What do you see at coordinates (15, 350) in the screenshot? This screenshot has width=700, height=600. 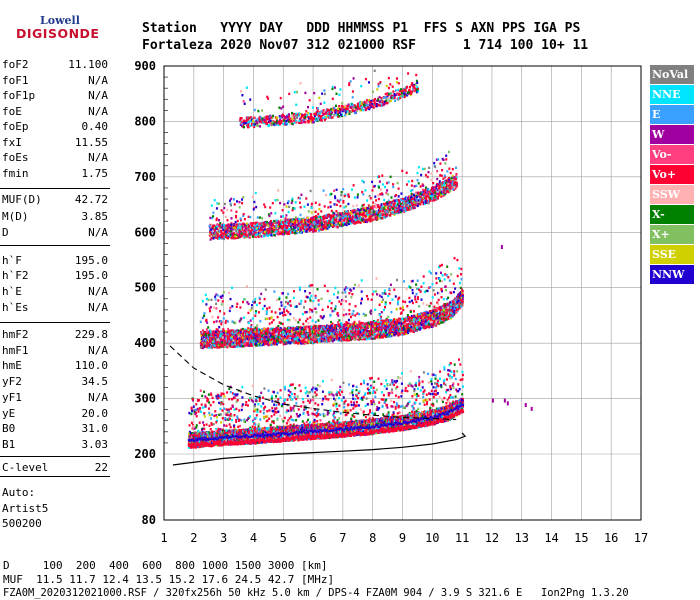 I see `param-name: hmF1` at bounding box center [15, 350].